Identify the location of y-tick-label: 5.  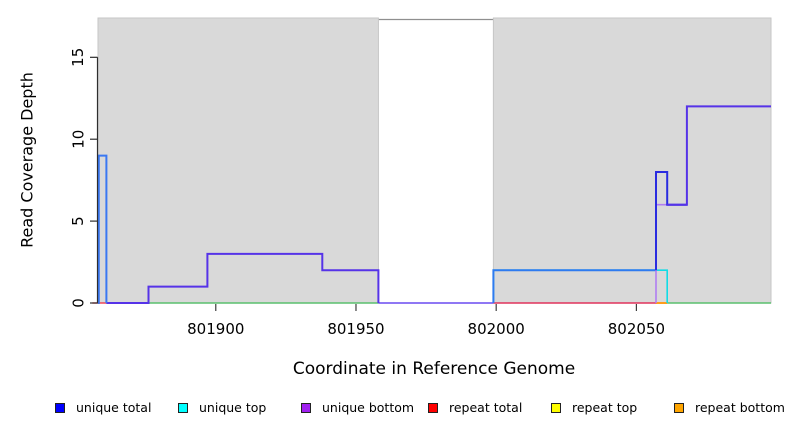
(78, 221).